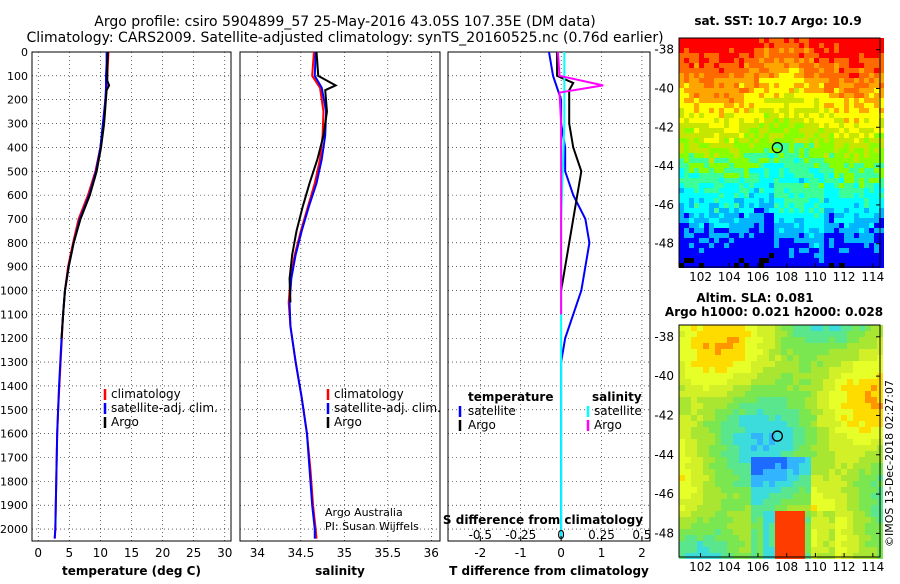 The image size is (900, 584). I want to click on legend-label: satellite-adj. clim., so click(387, 408).